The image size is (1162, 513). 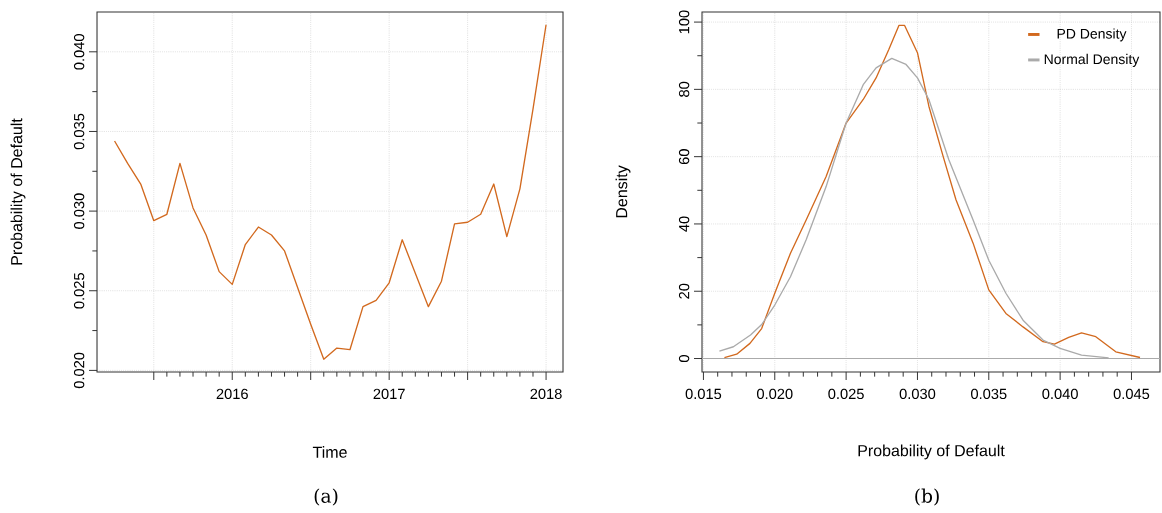 I want to click on y-tick-label: 0.025, so click(x=79, y=291).